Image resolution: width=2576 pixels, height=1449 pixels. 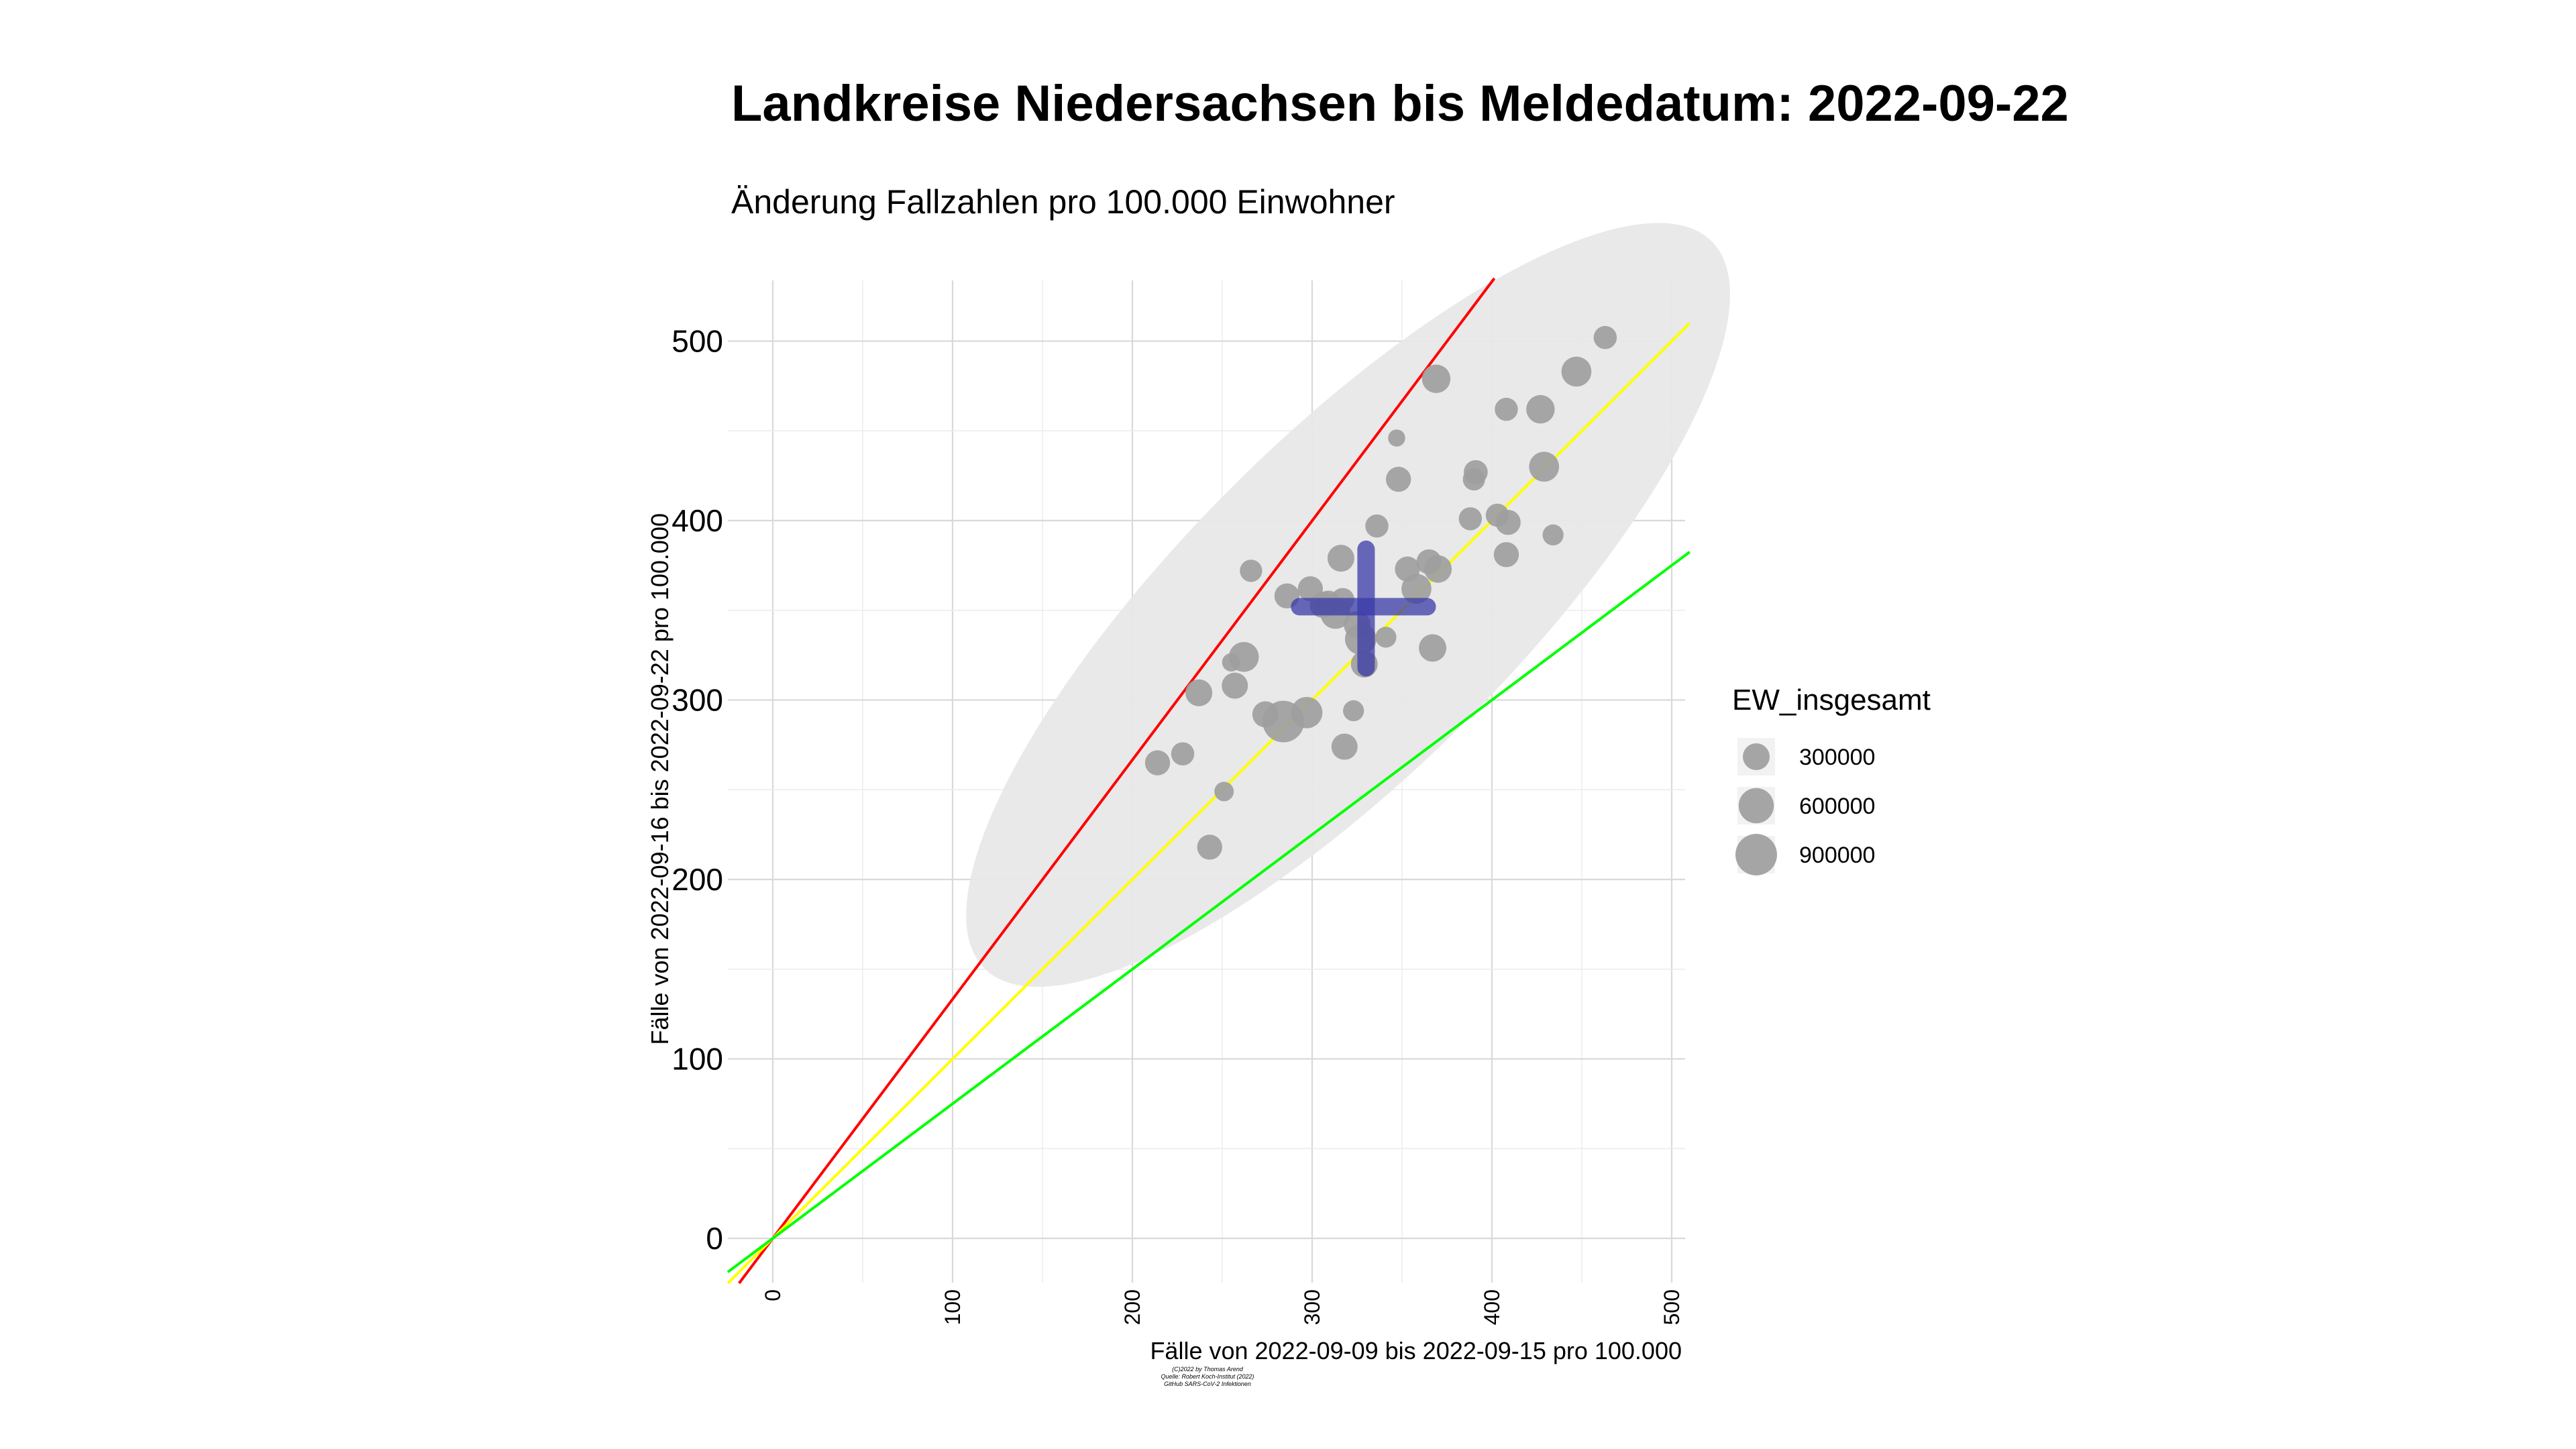 I want to click on legend-entries: 300000 600000 900000, so click(x=1805, y=806).